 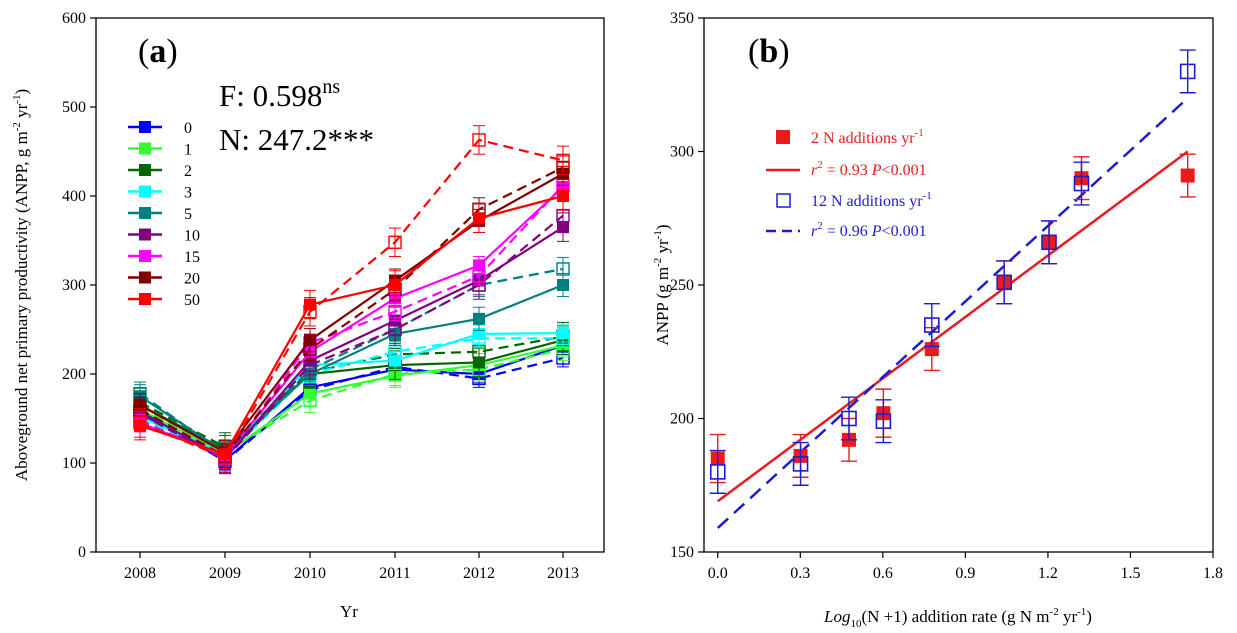 What do you see at coordinates (351, 395) in the screenshot?
I see `series-2-solid-line` at bounding box center [351, 395].